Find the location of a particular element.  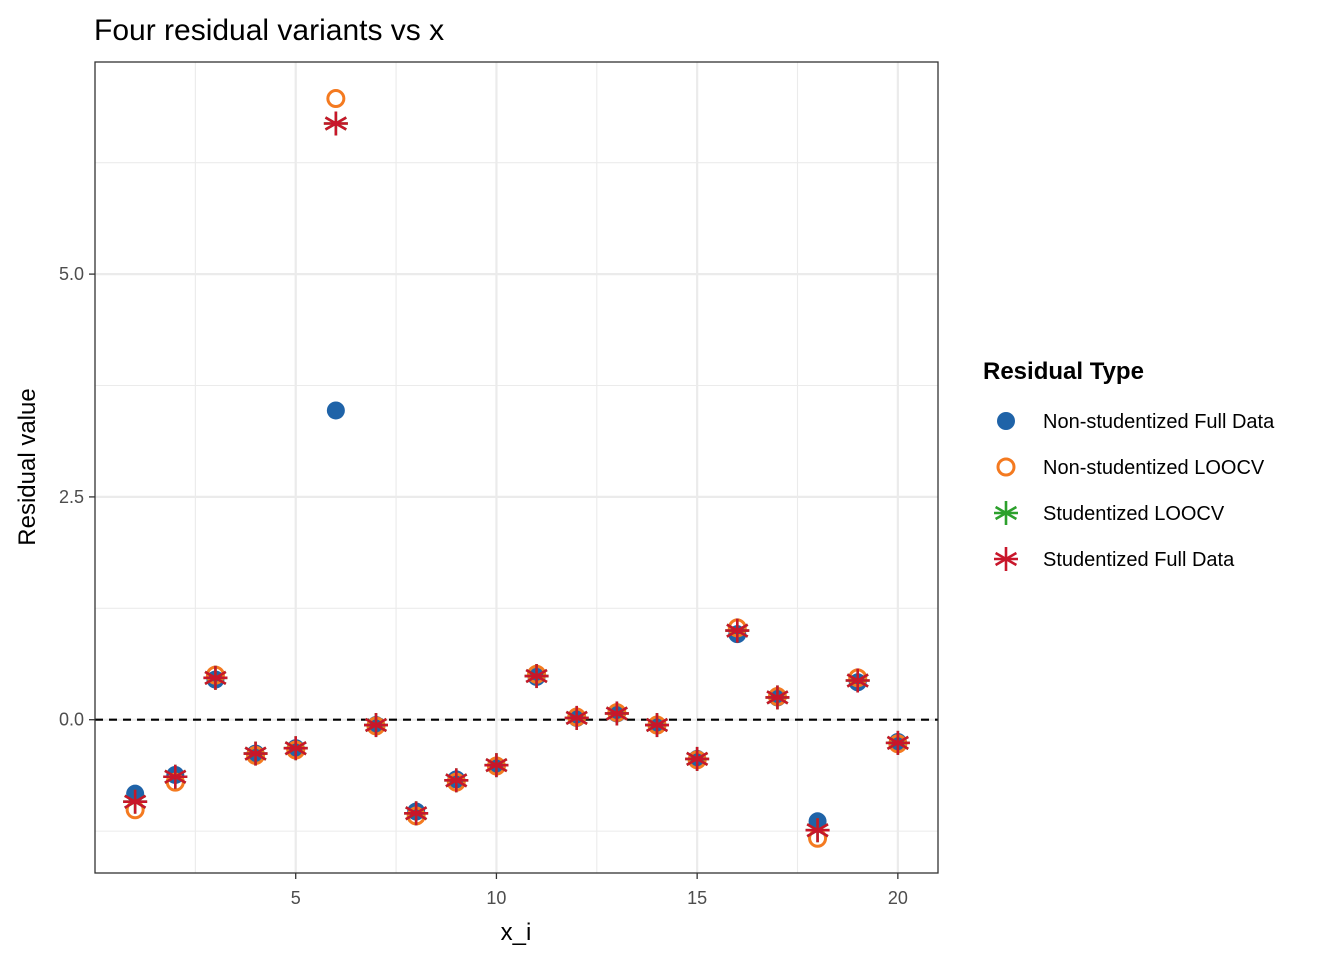

x-axis-title: x_i is located at coordinates (516, 932).